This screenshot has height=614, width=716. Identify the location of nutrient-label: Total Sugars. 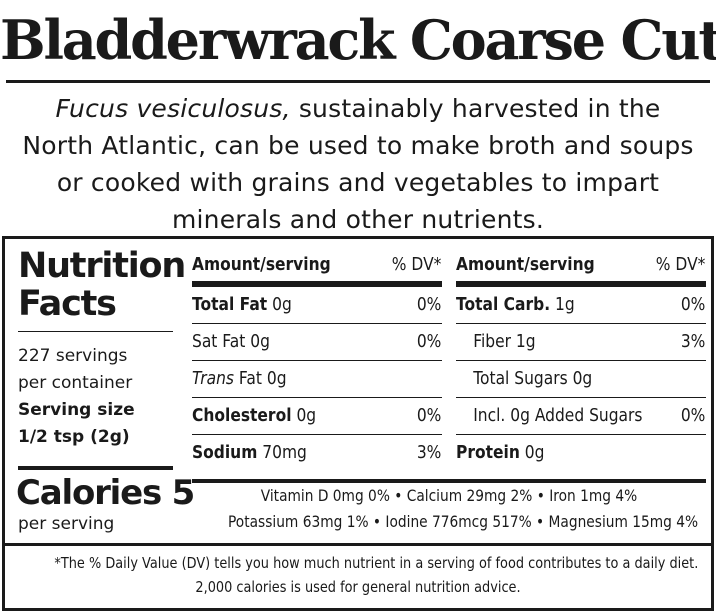
(520, 378).